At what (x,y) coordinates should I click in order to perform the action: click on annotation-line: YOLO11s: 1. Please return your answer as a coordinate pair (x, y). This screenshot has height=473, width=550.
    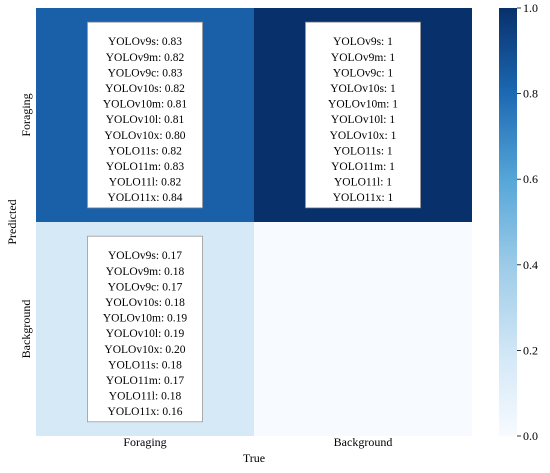
    Looking at the image, I should click on (363, 151).